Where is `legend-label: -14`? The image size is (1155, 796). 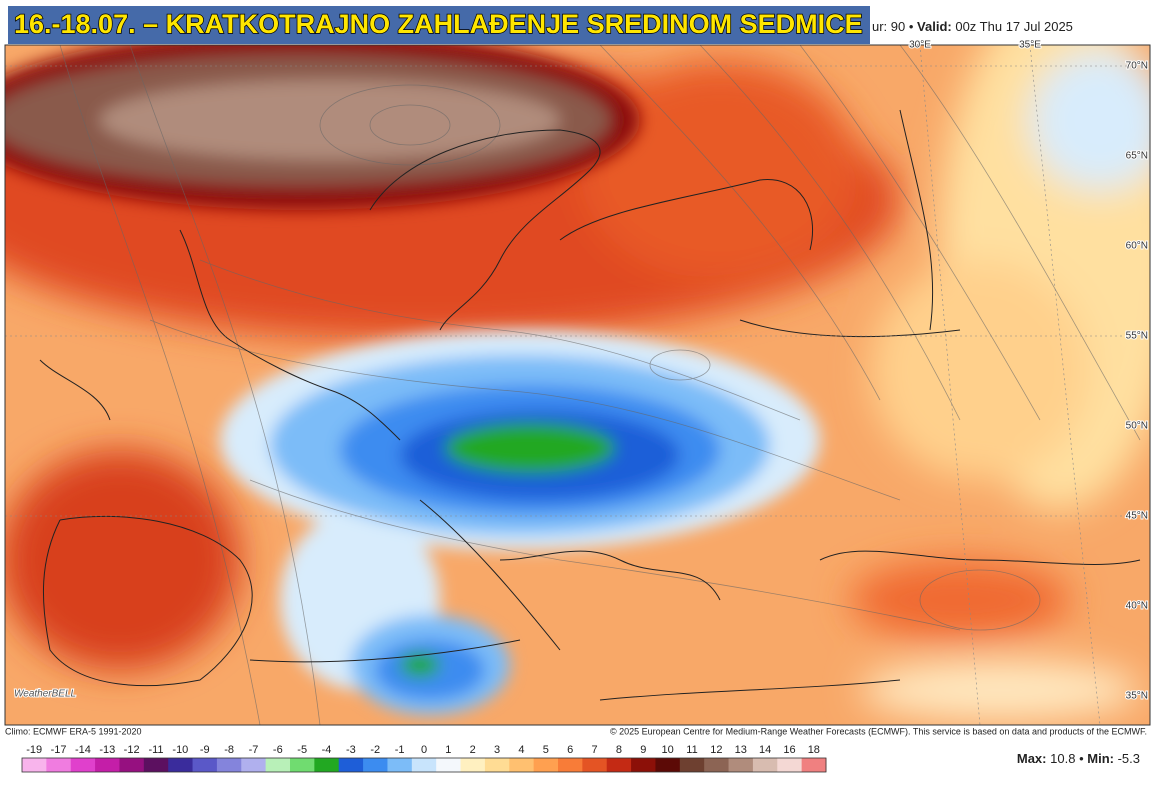
legend-label: -14 is located at coordinates (83, 750).